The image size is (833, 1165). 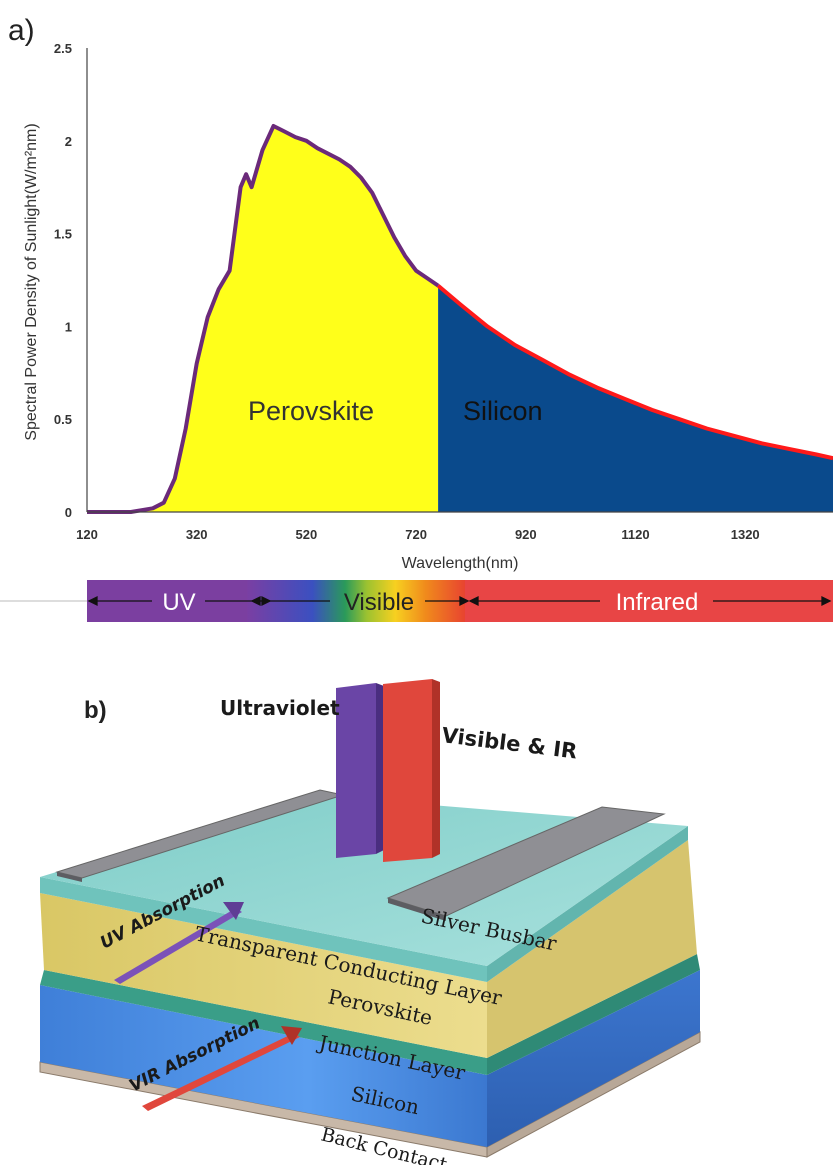 I want to click on infrared-band-label: Infrared, so click(x=657, y=602).